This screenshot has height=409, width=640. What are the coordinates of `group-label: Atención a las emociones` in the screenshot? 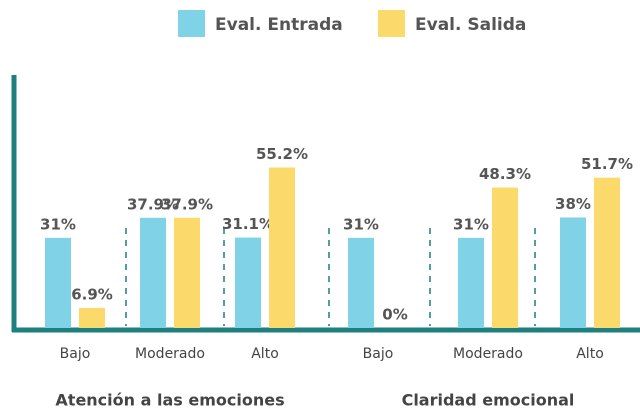 It's located at (169, 400).